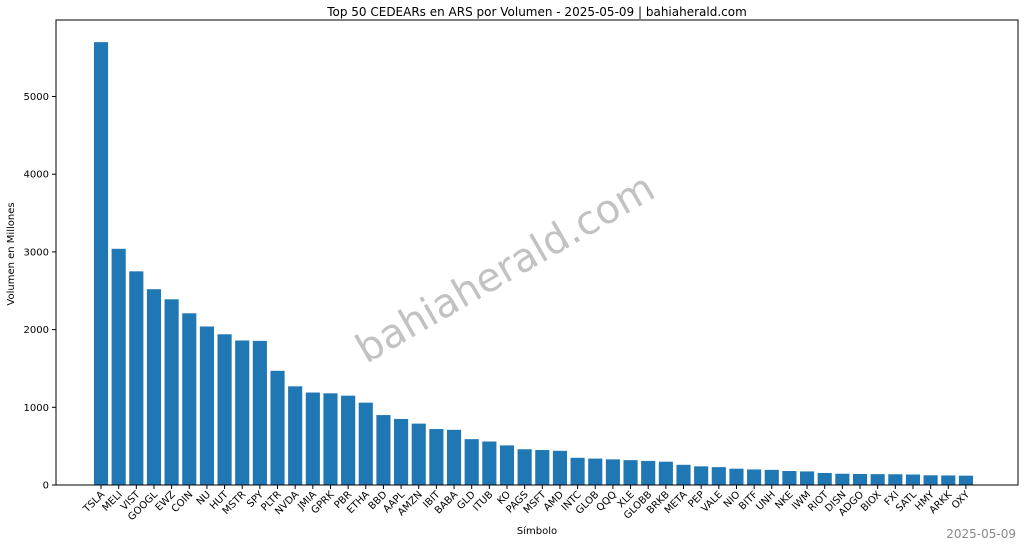 This screenshot has height=548, width=1024. Describe the element at coordinates (11, 253) in the screenshot. I see `y-axis-label: Volumen en Millones` at that location.